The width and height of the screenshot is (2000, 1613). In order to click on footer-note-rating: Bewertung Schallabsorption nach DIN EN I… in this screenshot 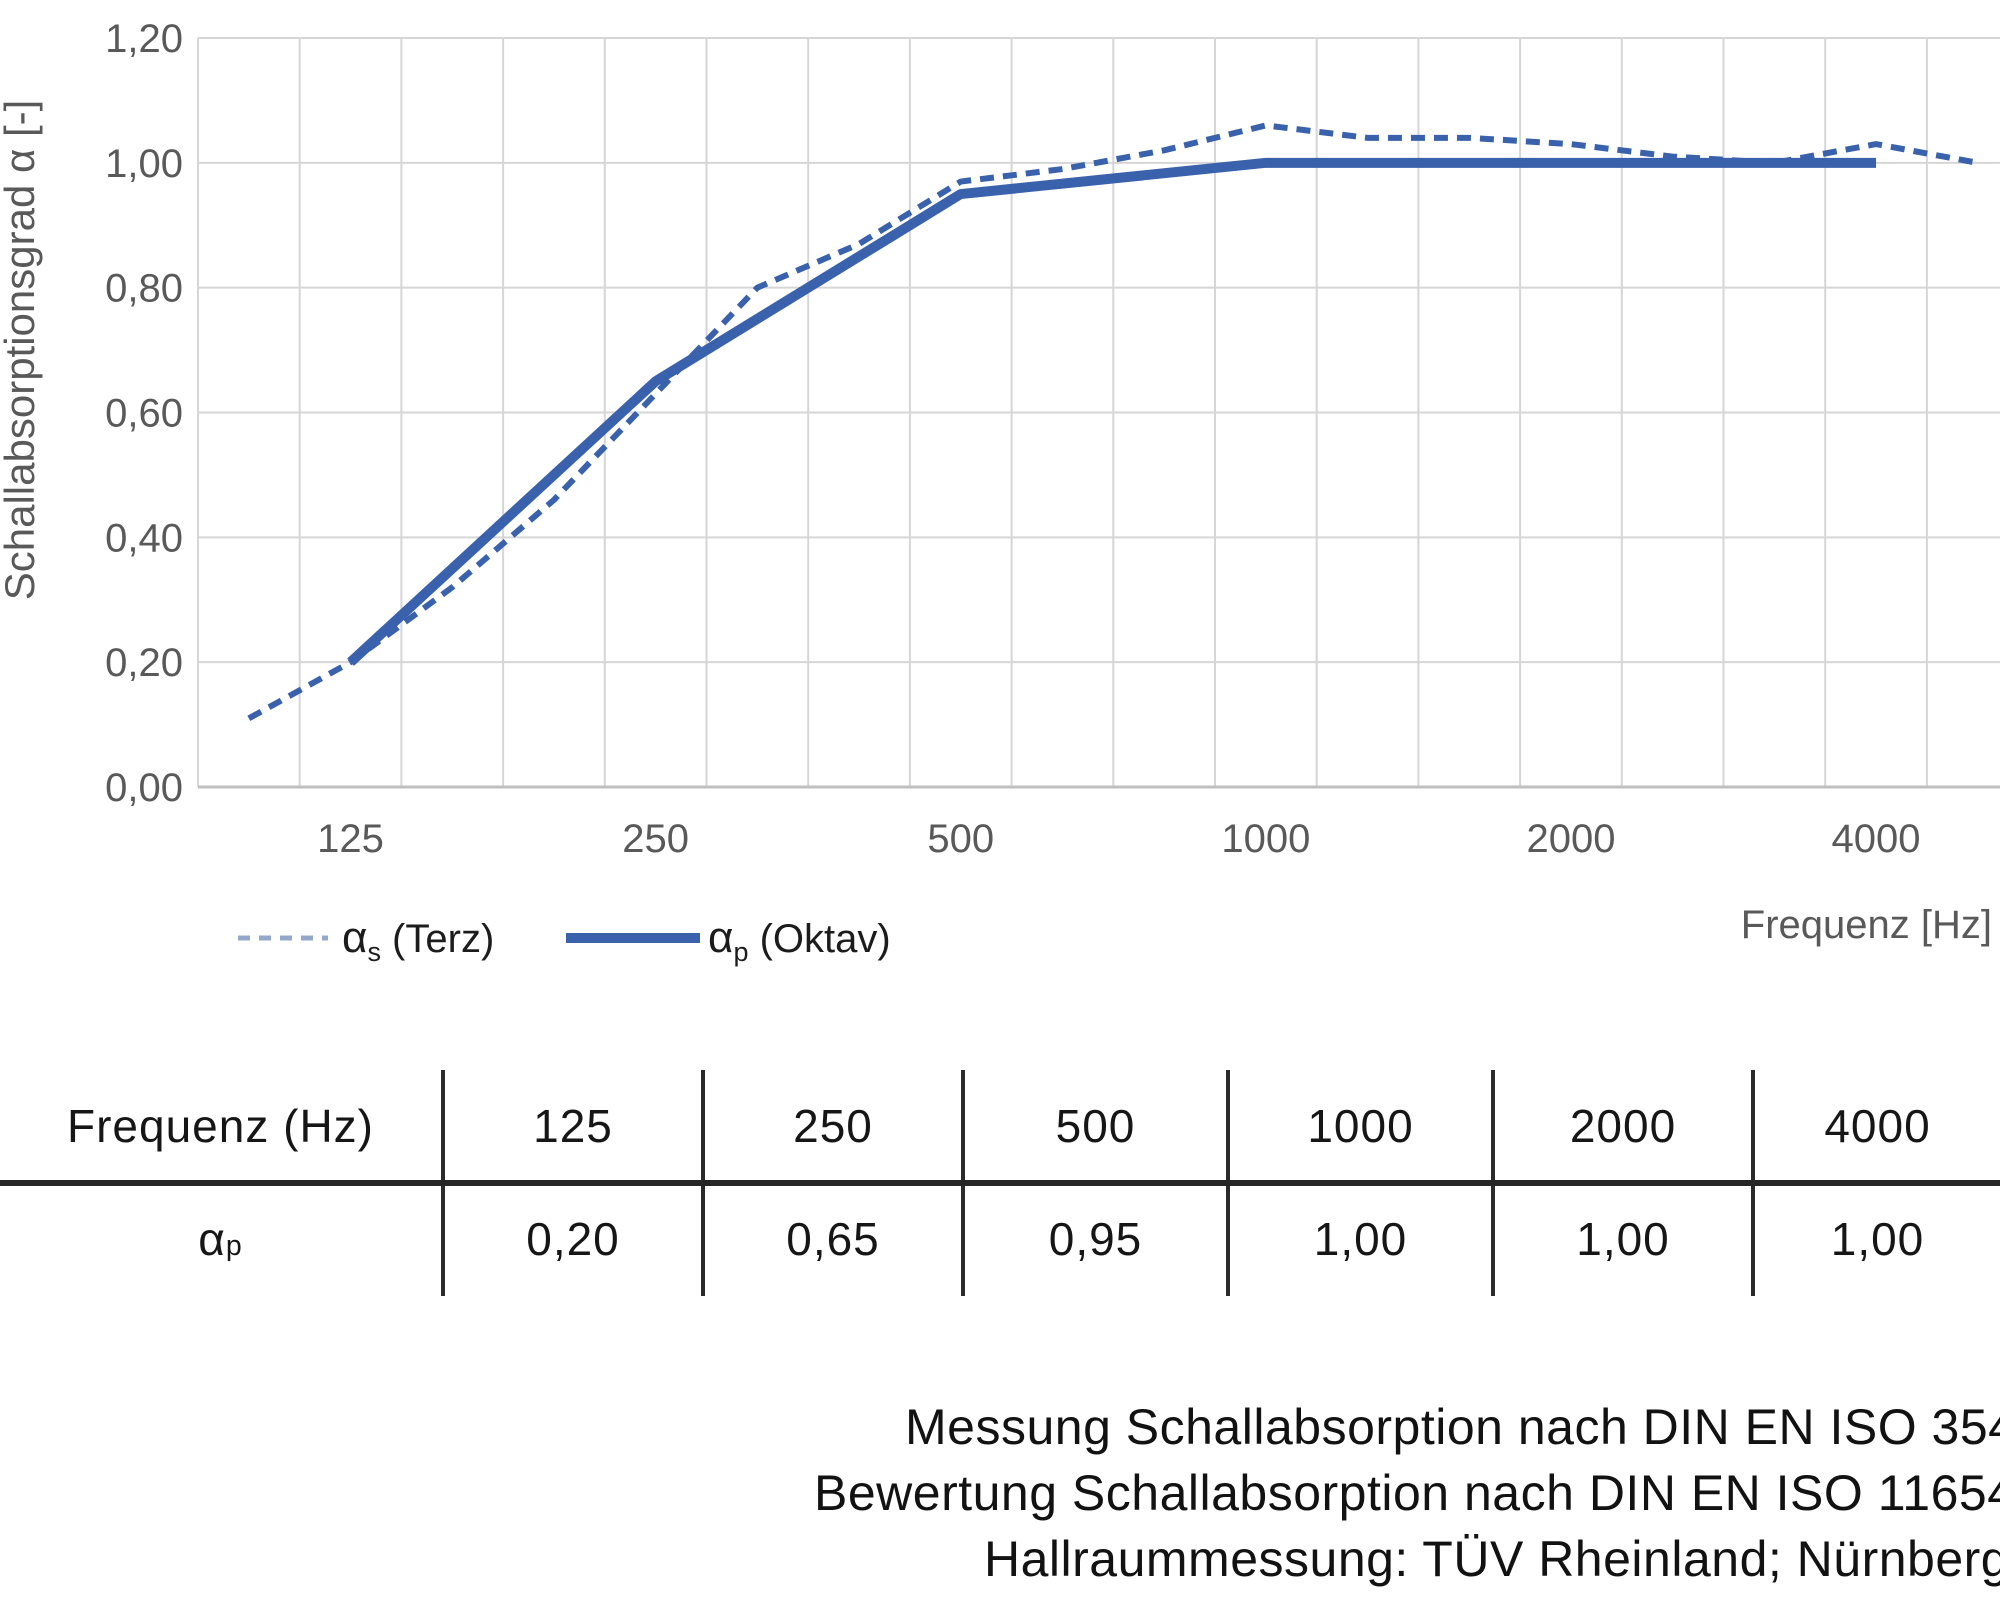, I will do `click(1407, 1493)`.